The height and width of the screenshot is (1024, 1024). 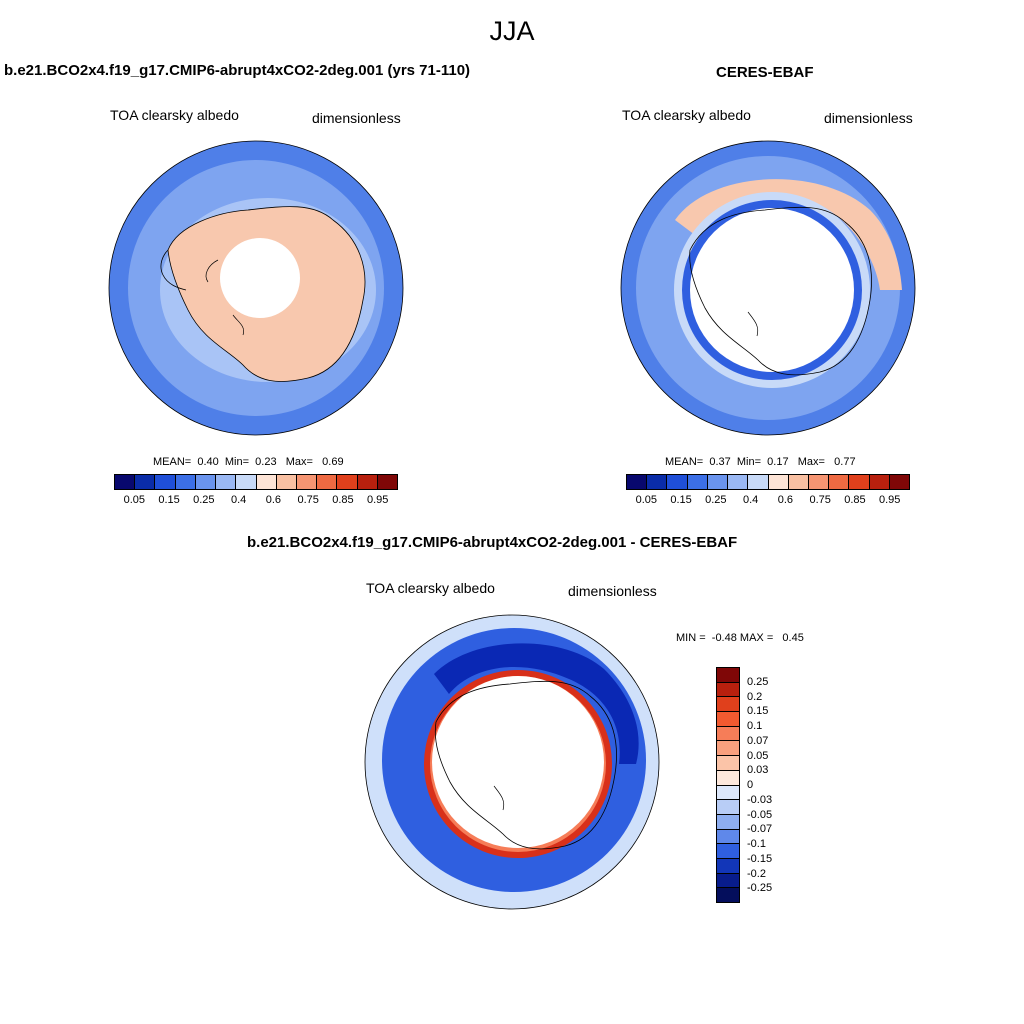 What do you see at coordinates (356, 118) in the screenshot?
I see `panel1-units: dimensionless` at bounding box center [356, 118].